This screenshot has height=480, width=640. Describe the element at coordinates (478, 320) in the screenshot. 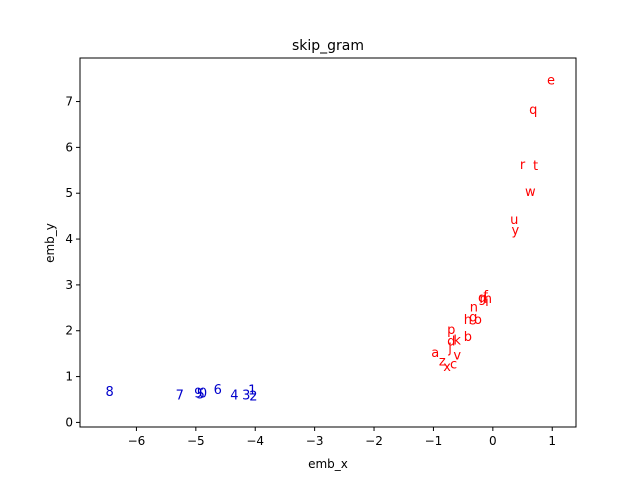

I see `data-point-label: o` at that location.